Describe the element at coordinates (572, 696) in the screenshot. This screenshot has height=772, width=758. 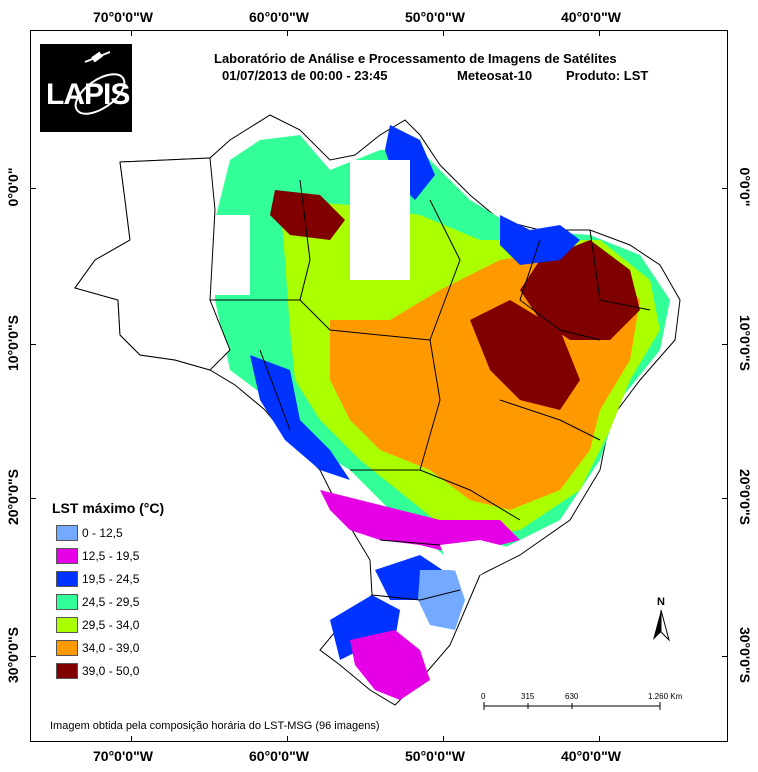
I see `scale-label-630: 630` at that location.